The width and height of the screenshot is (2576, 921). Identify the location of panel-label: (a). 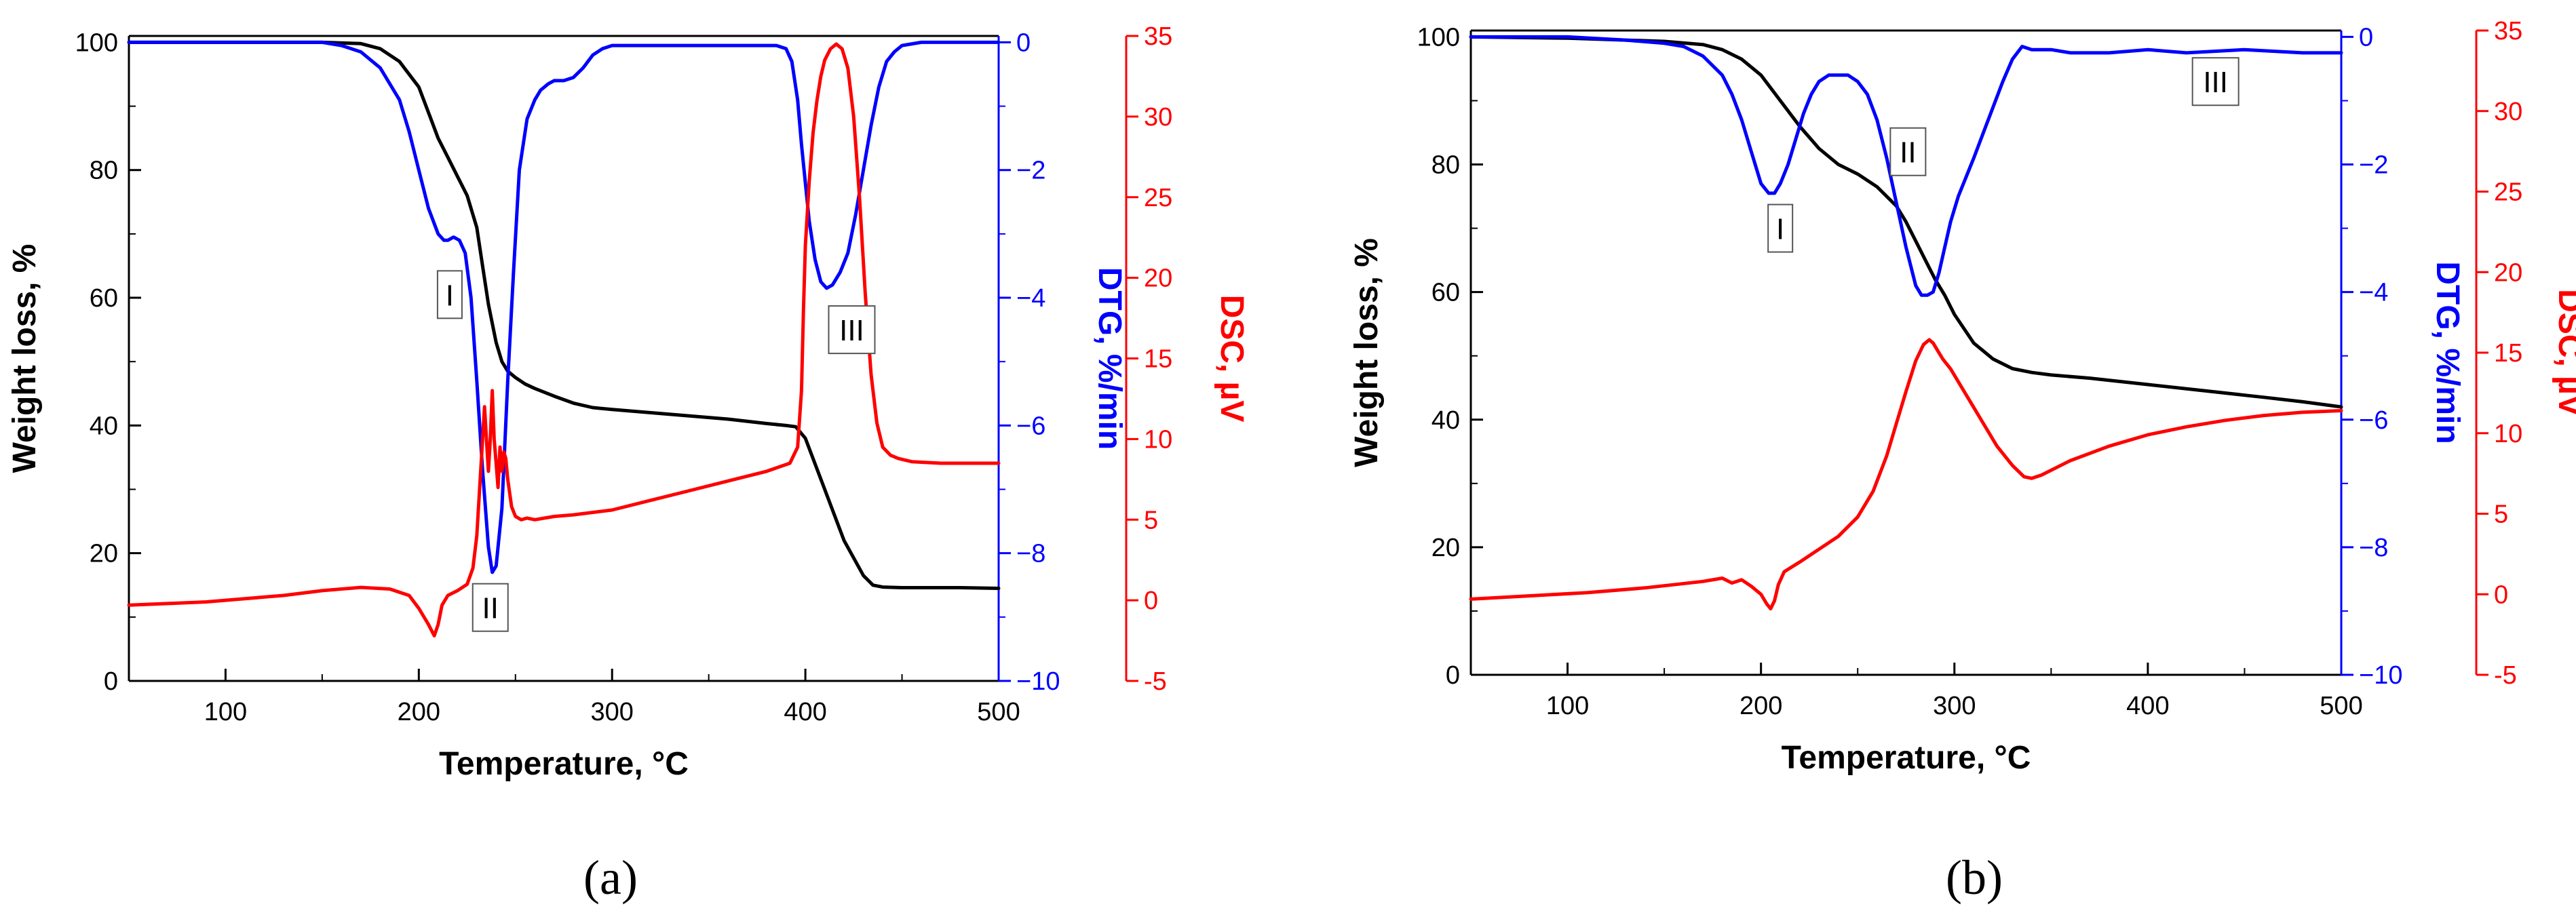
(610, 877).